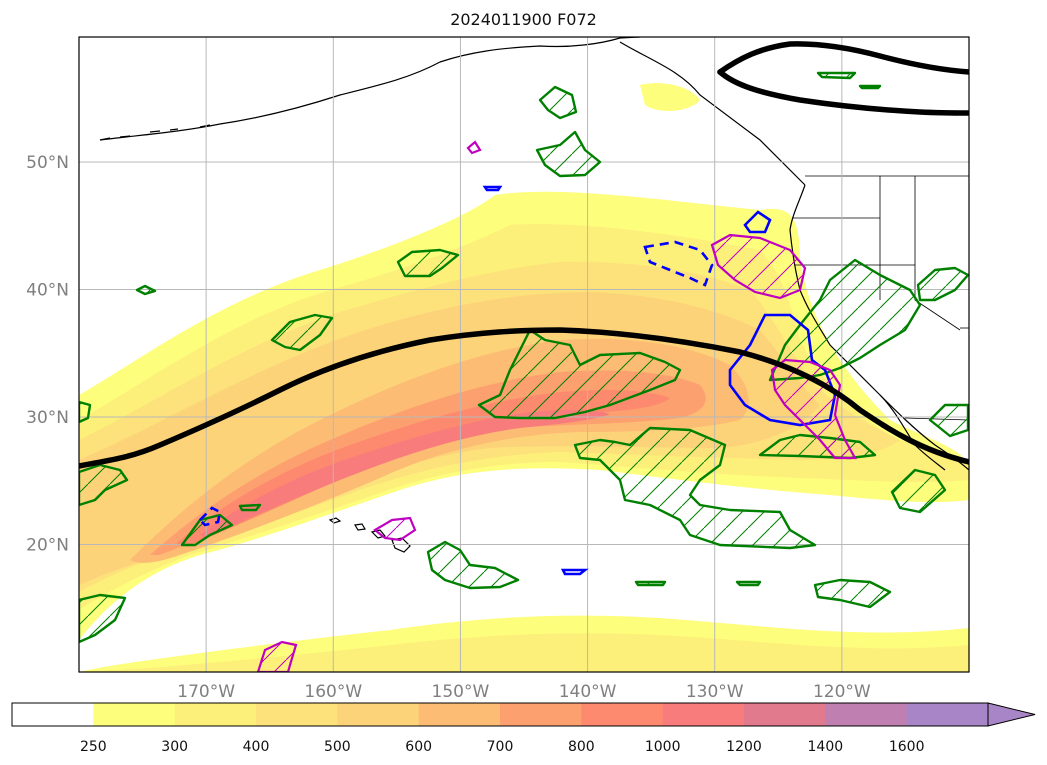 The image size is (1047, 765). What do you see at coordinates (524, 692) in the screenshot?
I see `longitude-labels: 170°W 160°W 150°W 140°W 130°W 120°W` at bounding box center [524, 692].